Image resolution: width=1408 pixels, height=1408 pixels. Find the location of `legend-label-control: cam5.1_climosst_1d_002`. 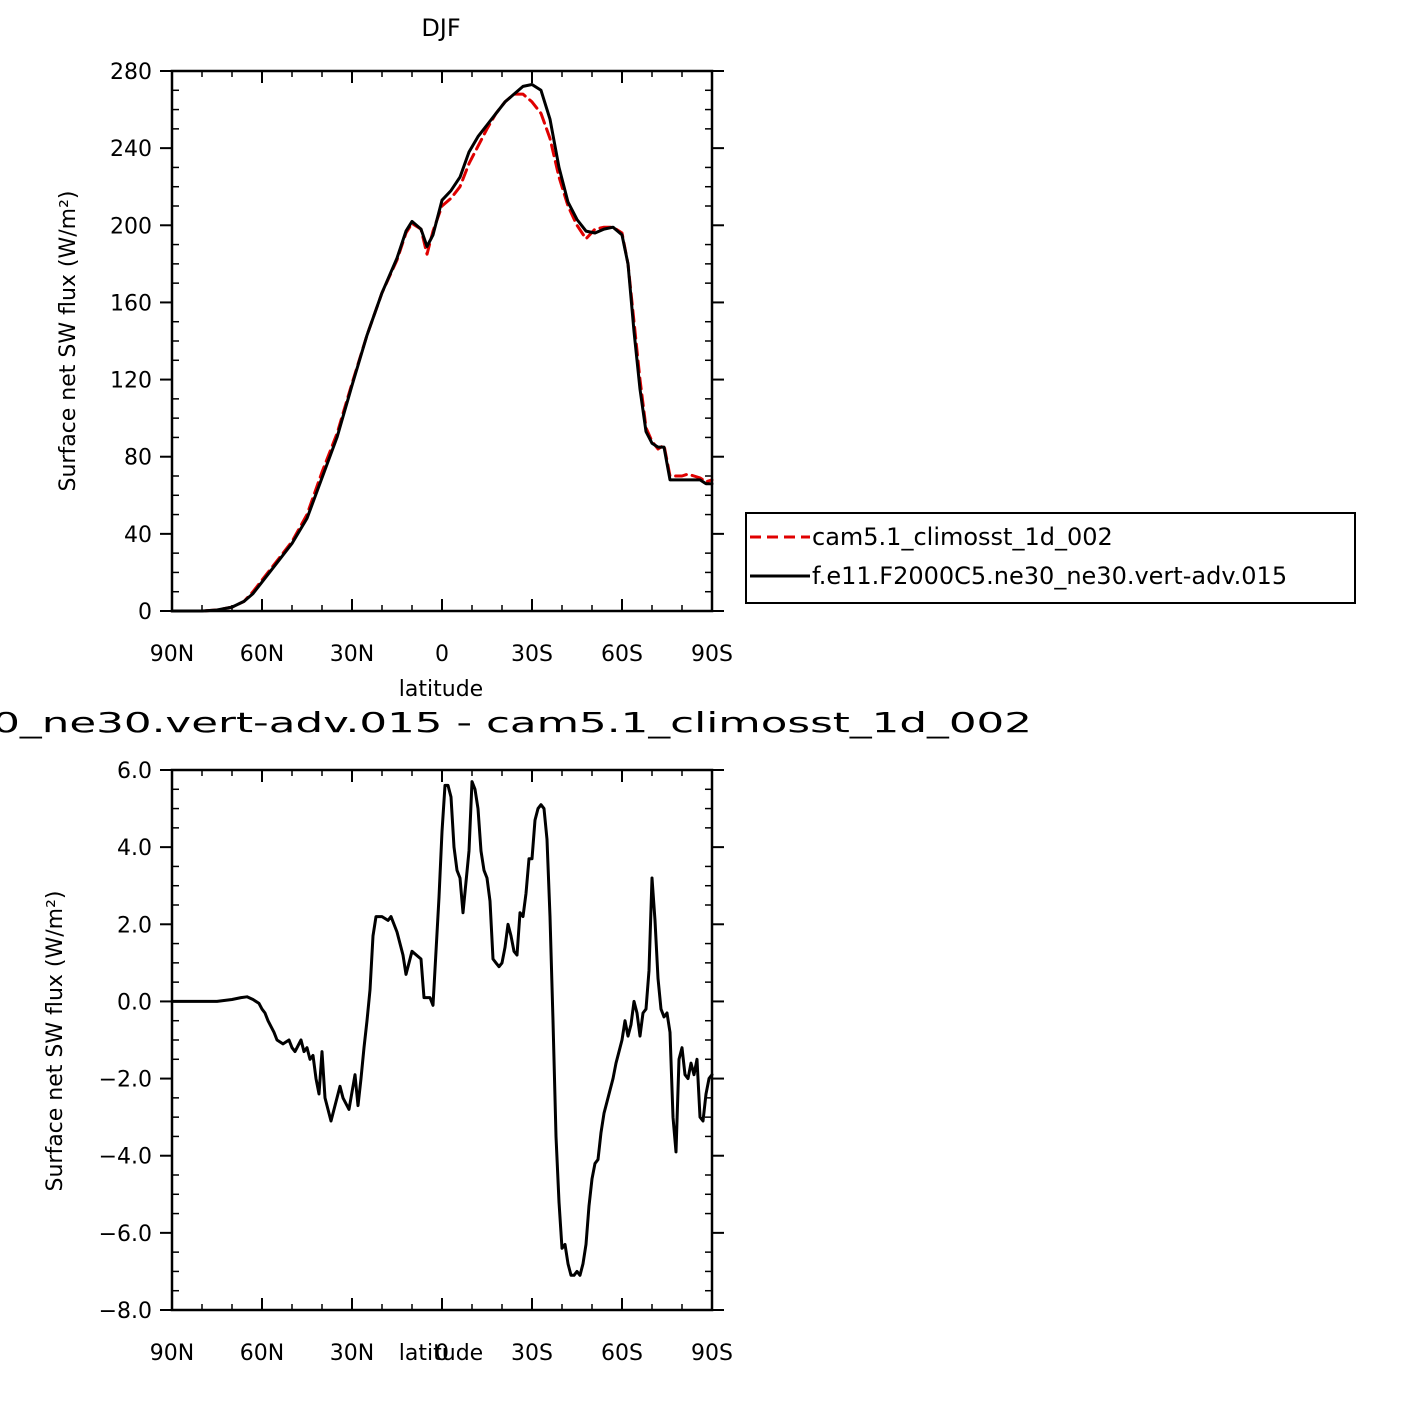

legend-label-control: cam5.1_climosst_1d_002 is located at coordinates (962, 537).